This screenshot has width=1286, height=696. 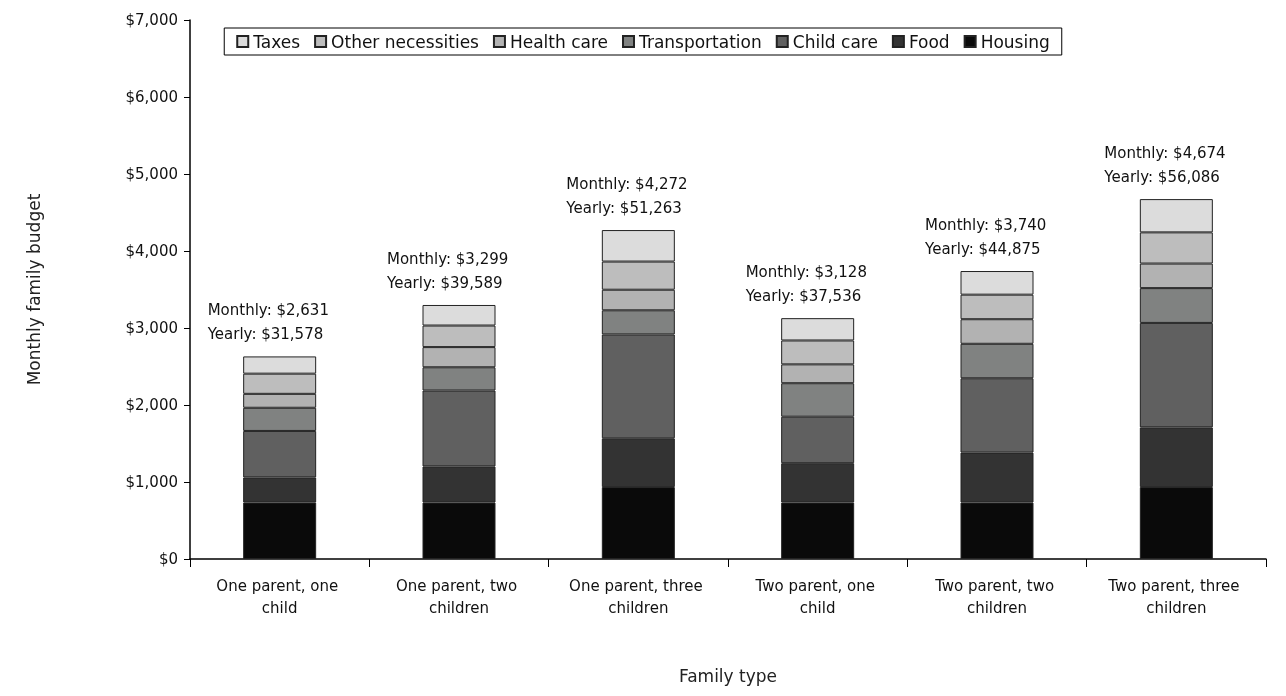 What do you see at coordinates (267, 322) in the screenshot?
I see `total-label: Monthly: $2,631 Yearly: $31,578` at bounding box center [267, 322].